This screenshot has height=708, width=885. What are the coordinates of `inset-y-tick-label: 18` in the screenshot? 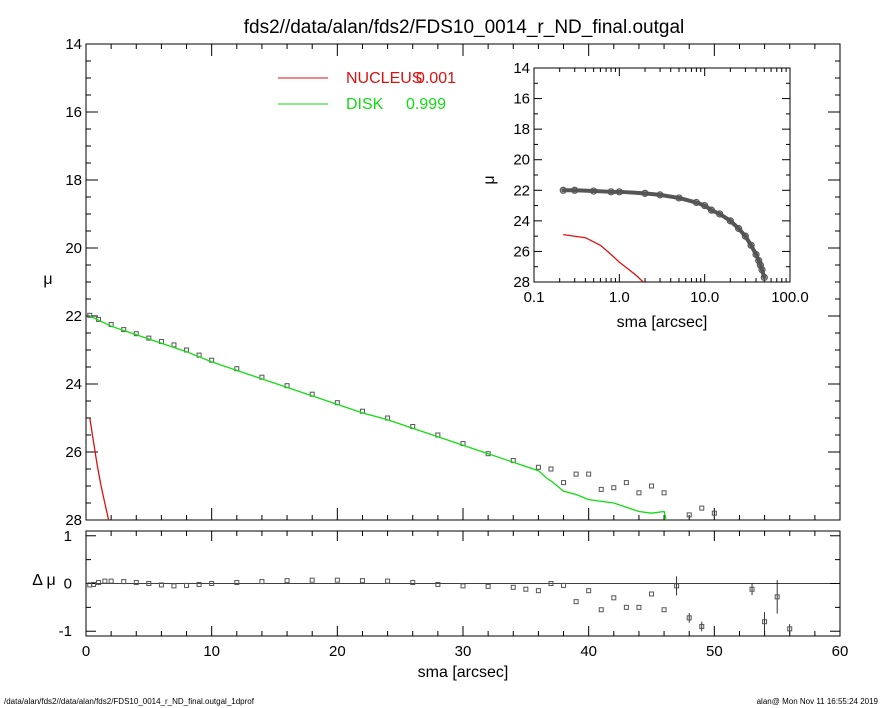 It's located at (521, 129).